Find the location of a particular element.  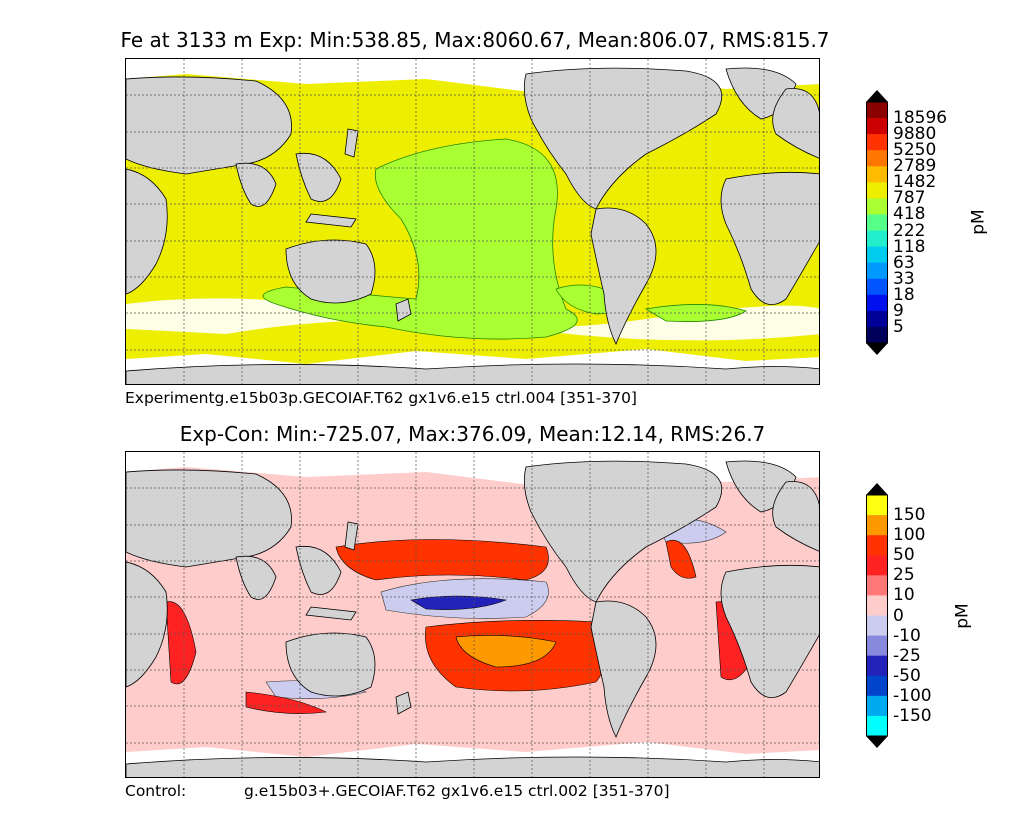

positive-anomaly-southern is located at coordinates (286, 702).